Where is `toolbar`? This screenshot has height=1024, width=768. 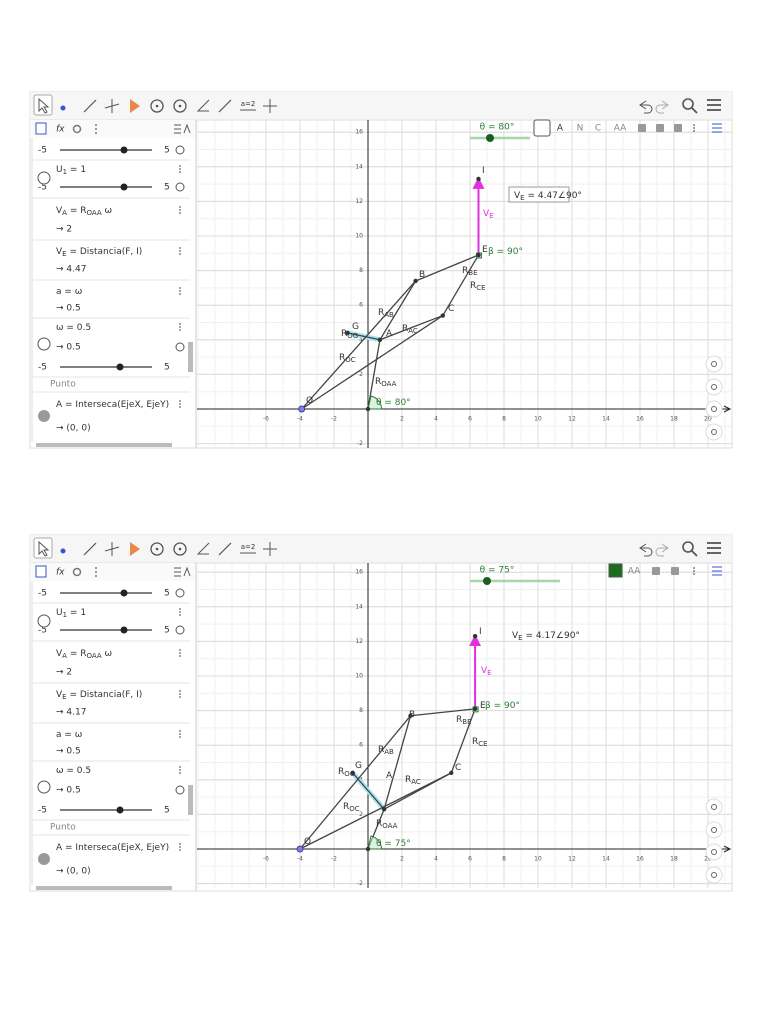 toolbar is located at coordinates (381, 549).